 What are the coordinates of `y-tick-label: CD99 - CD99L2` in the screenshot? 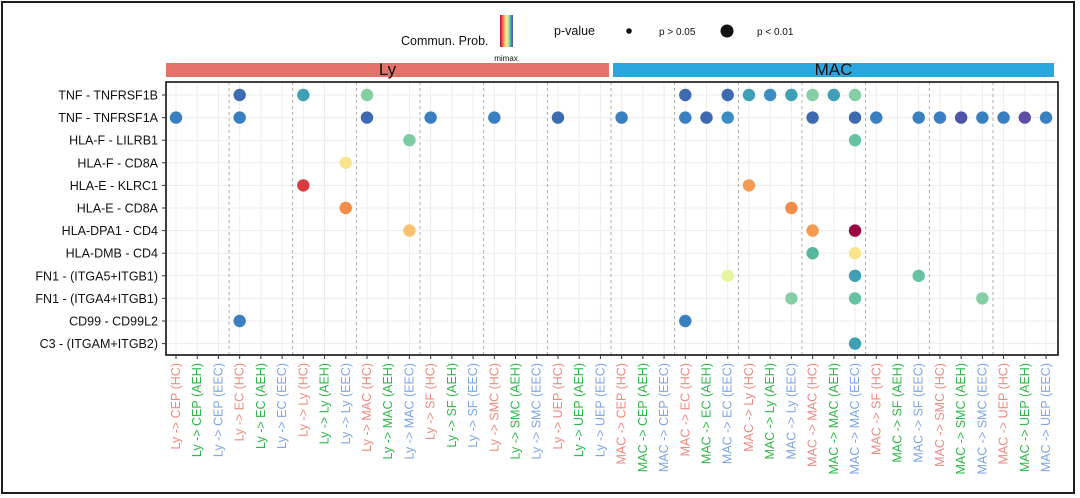 It's located at (113, 322).